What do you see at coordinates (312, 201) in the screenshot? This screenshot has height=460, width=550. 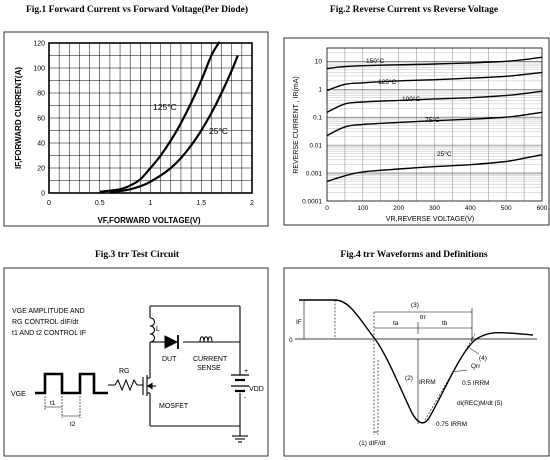 I see `fig2-y-tick: 0.0001` at bounding box center [312, 201].